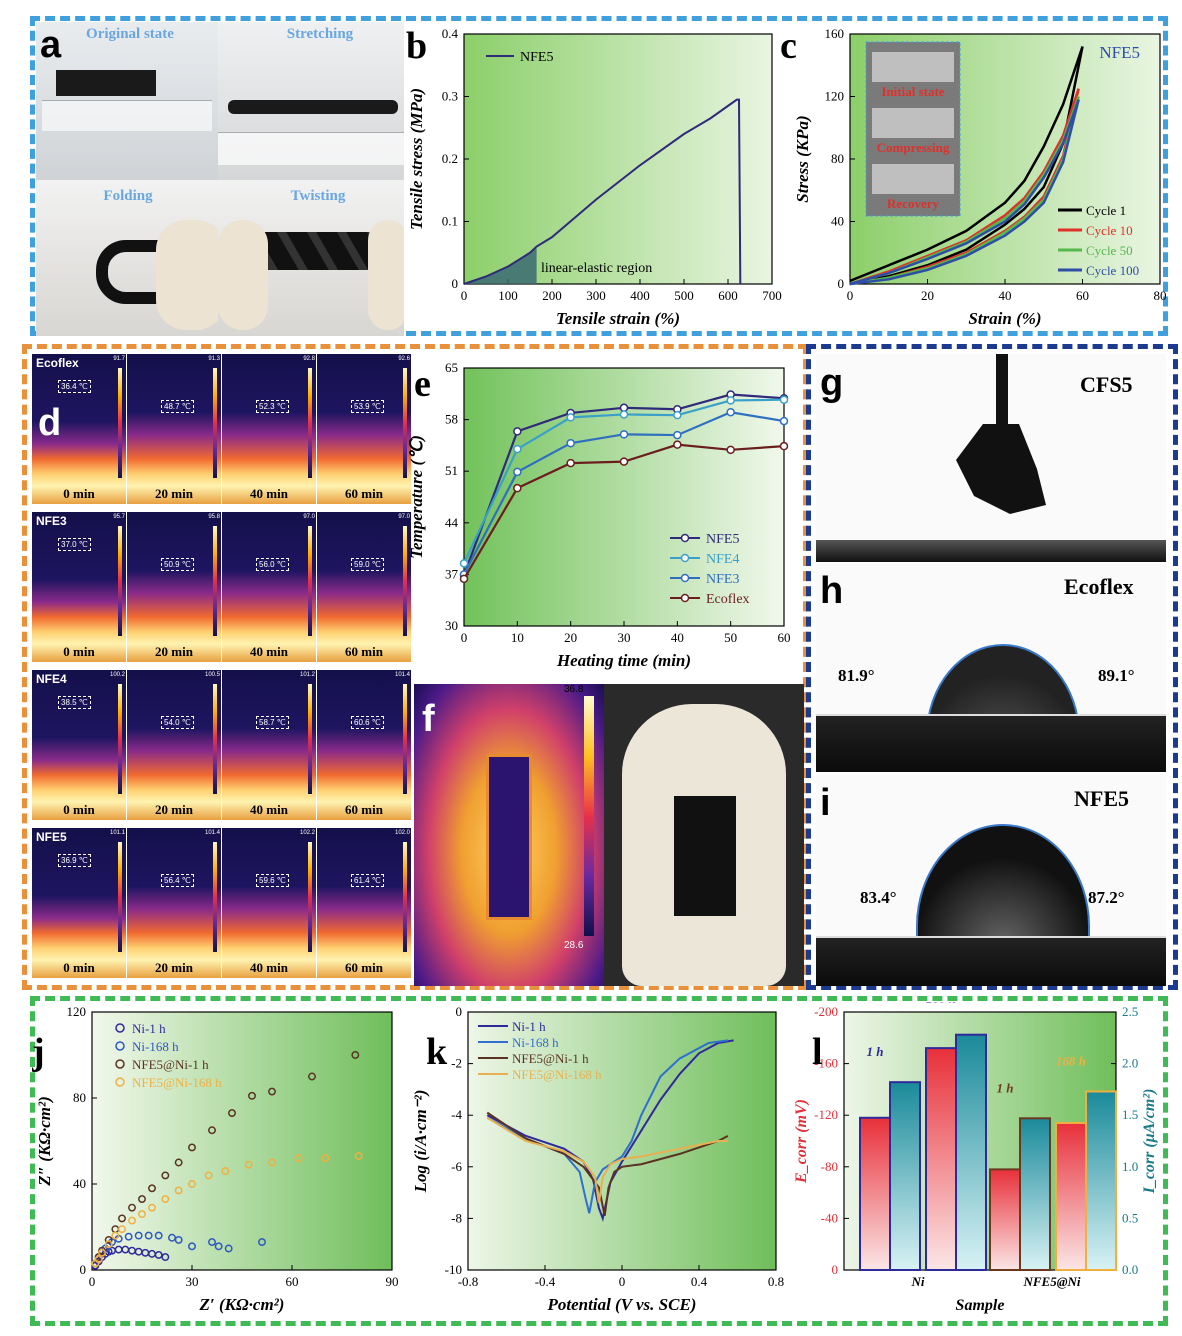 The image size is (1182, 1336). Describe the element at coordinates (318, 196) in the screenshot. I see `caption-twisting: Twisting` at that location.